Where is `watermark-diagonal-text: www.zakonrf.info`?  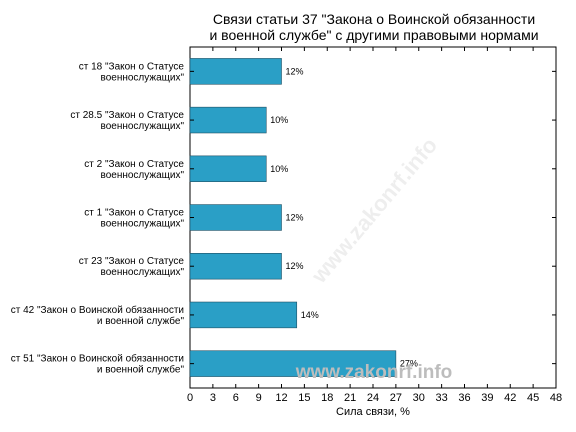
watermark-diagonal-text: www.zakonrf.info is located at coordinates (374, 211).